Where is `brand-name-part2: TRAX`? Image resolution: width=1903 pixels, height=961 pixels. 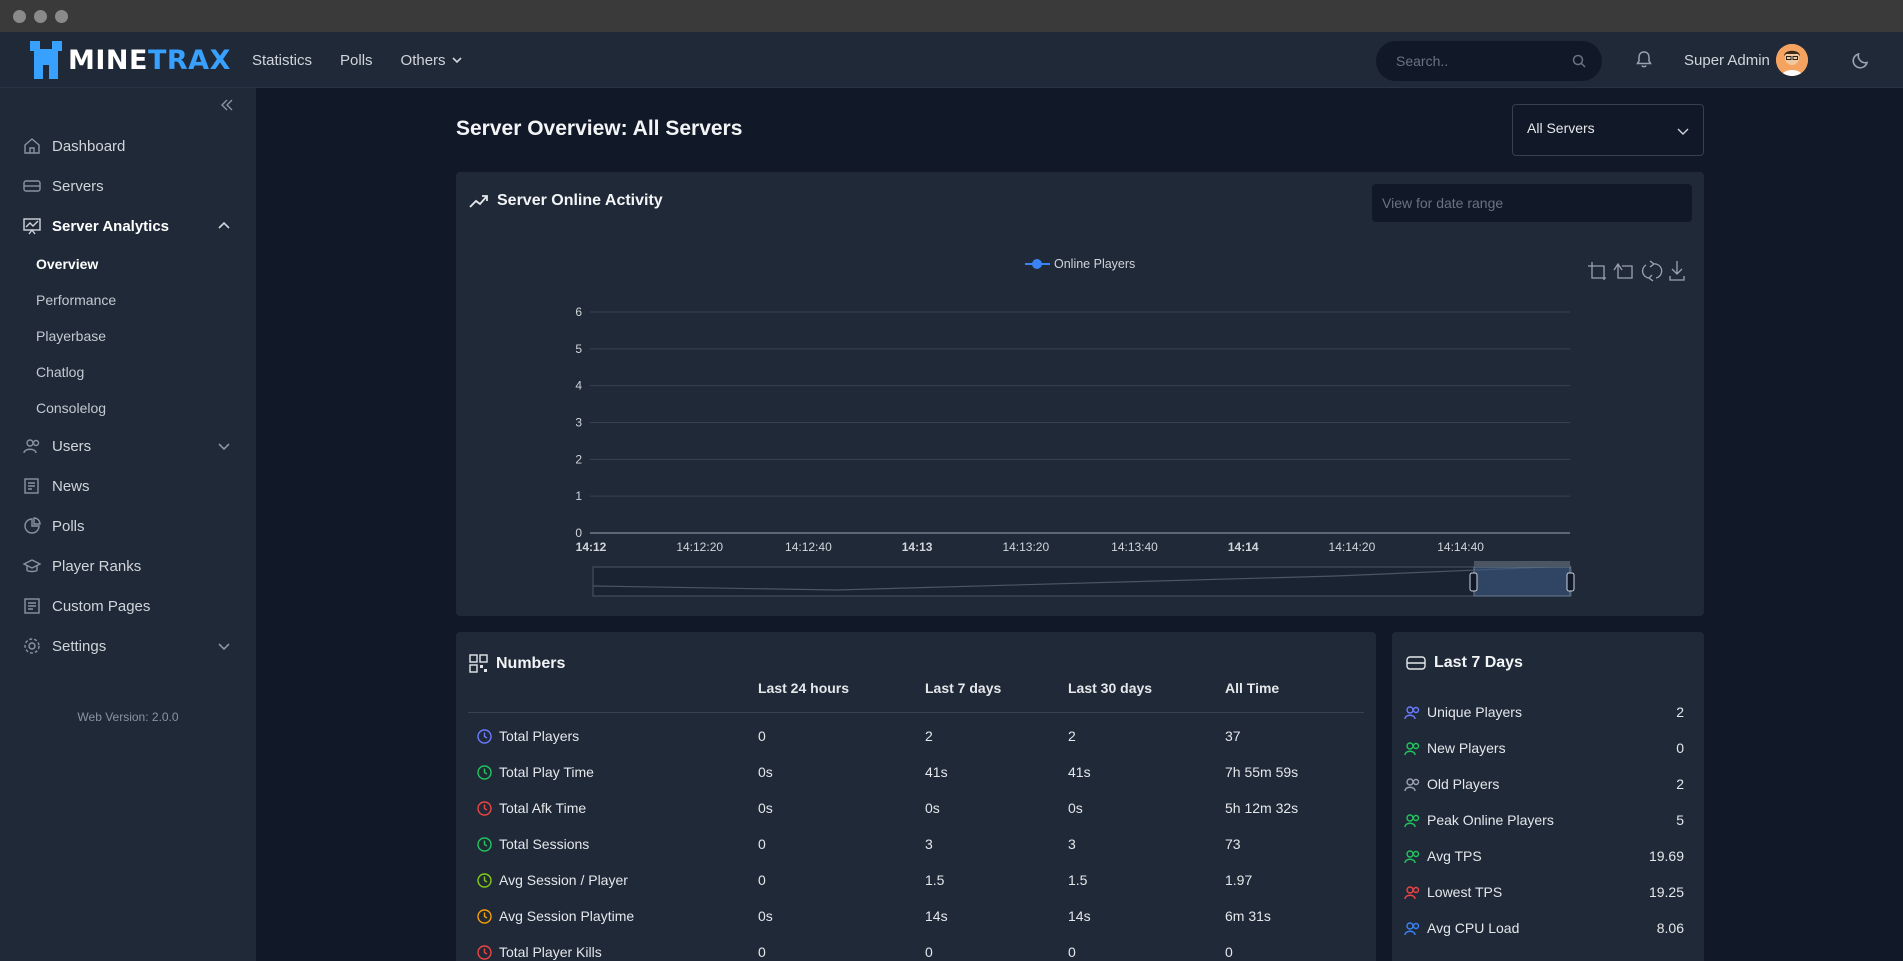 brand-name-part2: TRAX is located at coordinates (189, 60).